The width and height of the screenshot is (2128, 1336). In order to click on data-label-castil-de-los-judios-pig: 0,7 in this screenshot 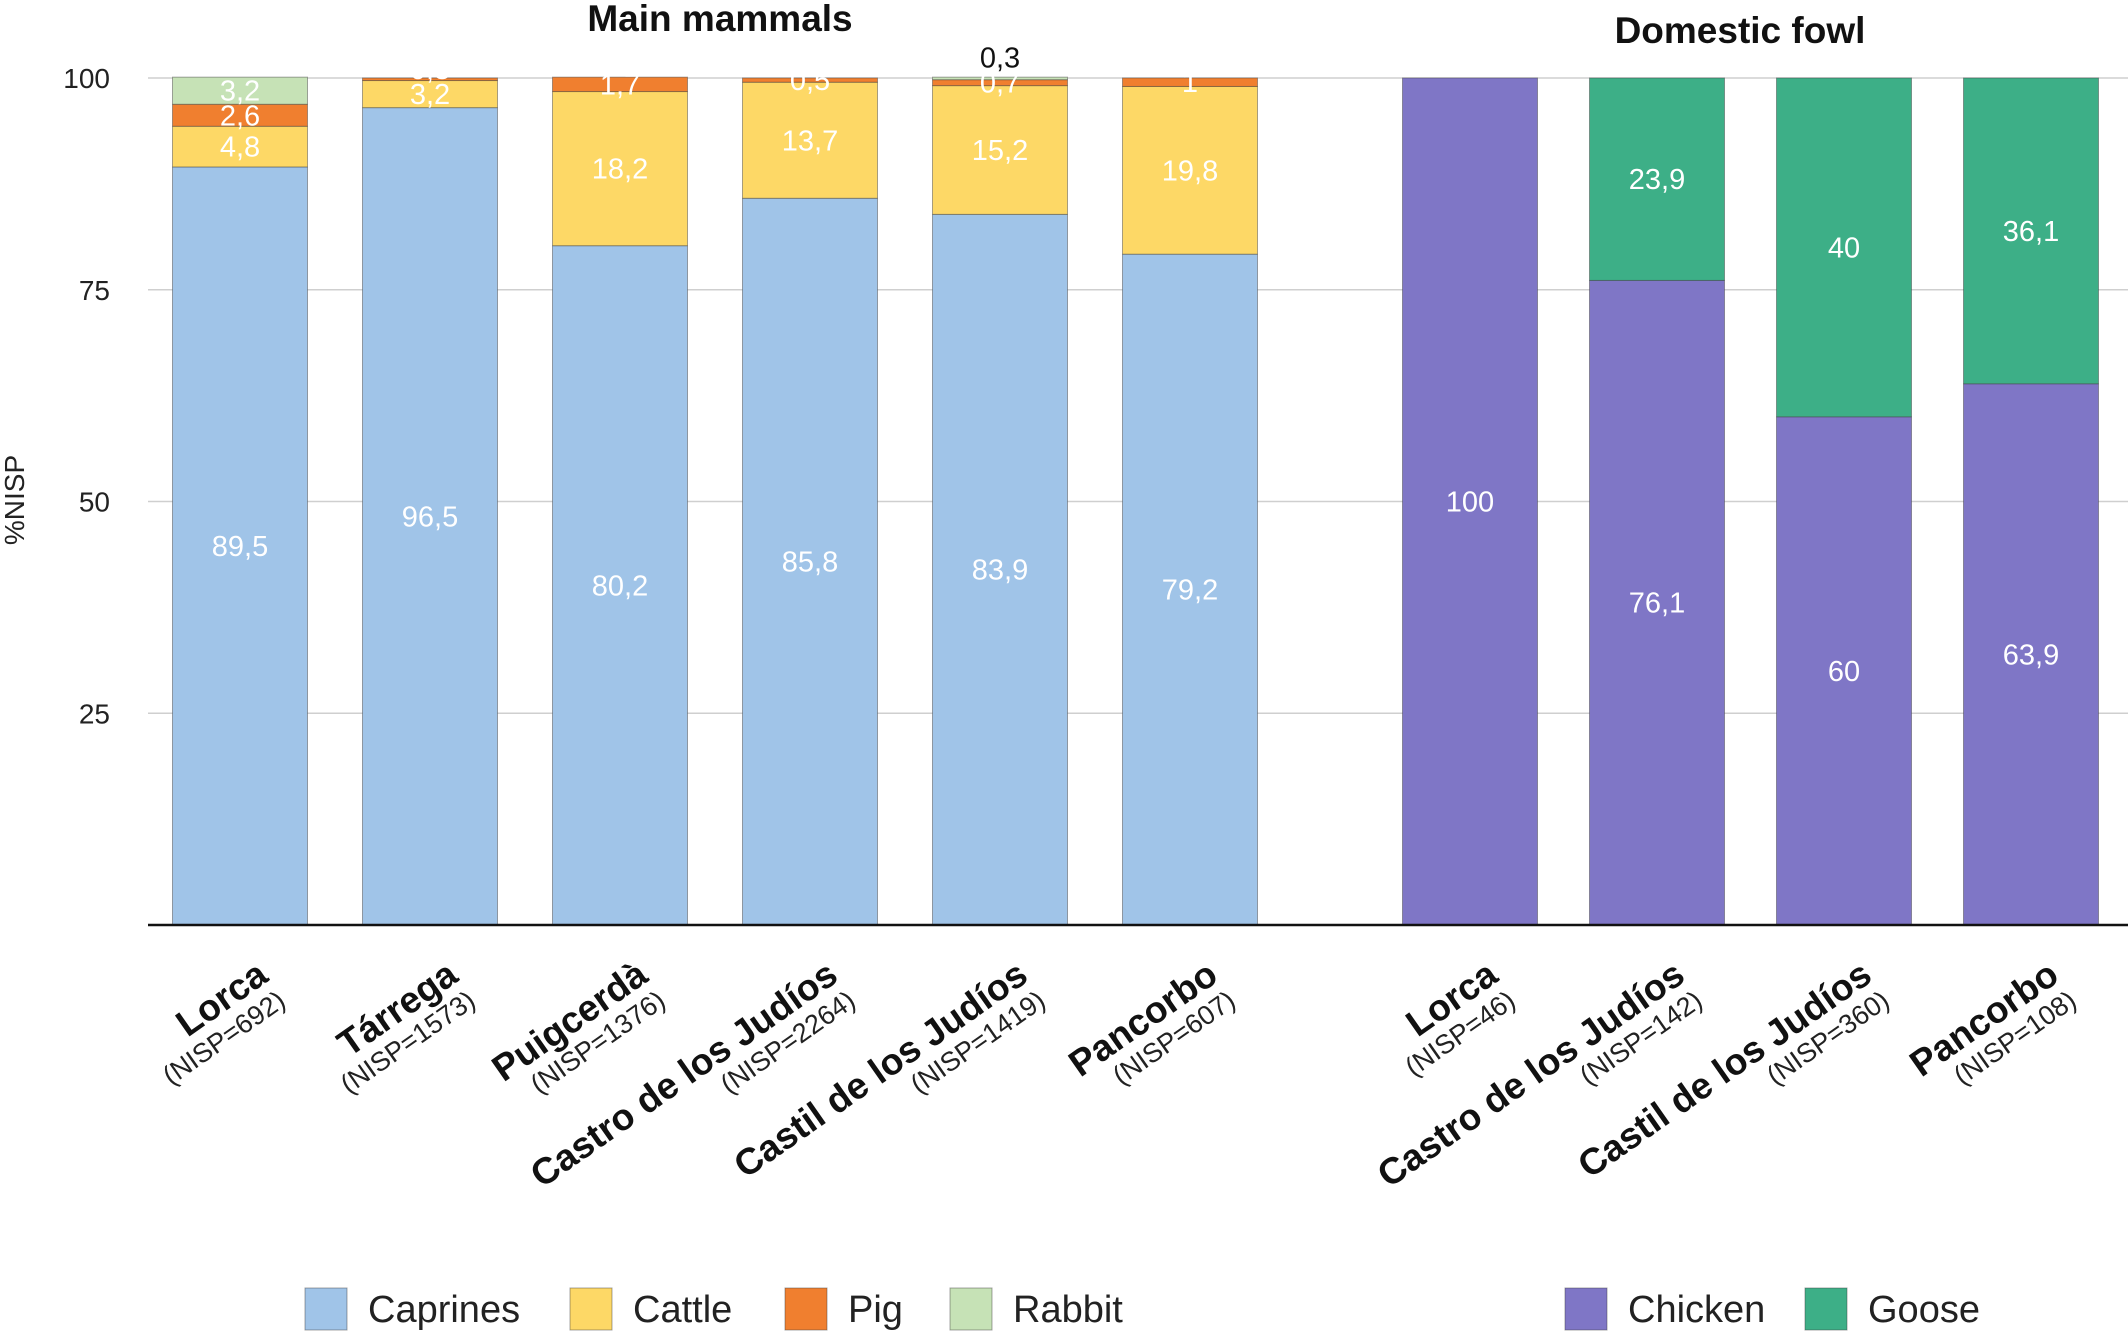, I will do `click(1000, 84)`.